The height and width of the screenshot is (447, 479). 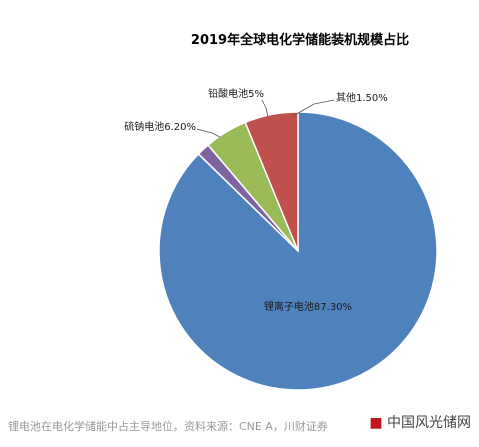 What do you see at coordinates (160, 126) in the screenshot?
I see `data-label: 硫钠电池6.20%` at bounding box center [160, 126].